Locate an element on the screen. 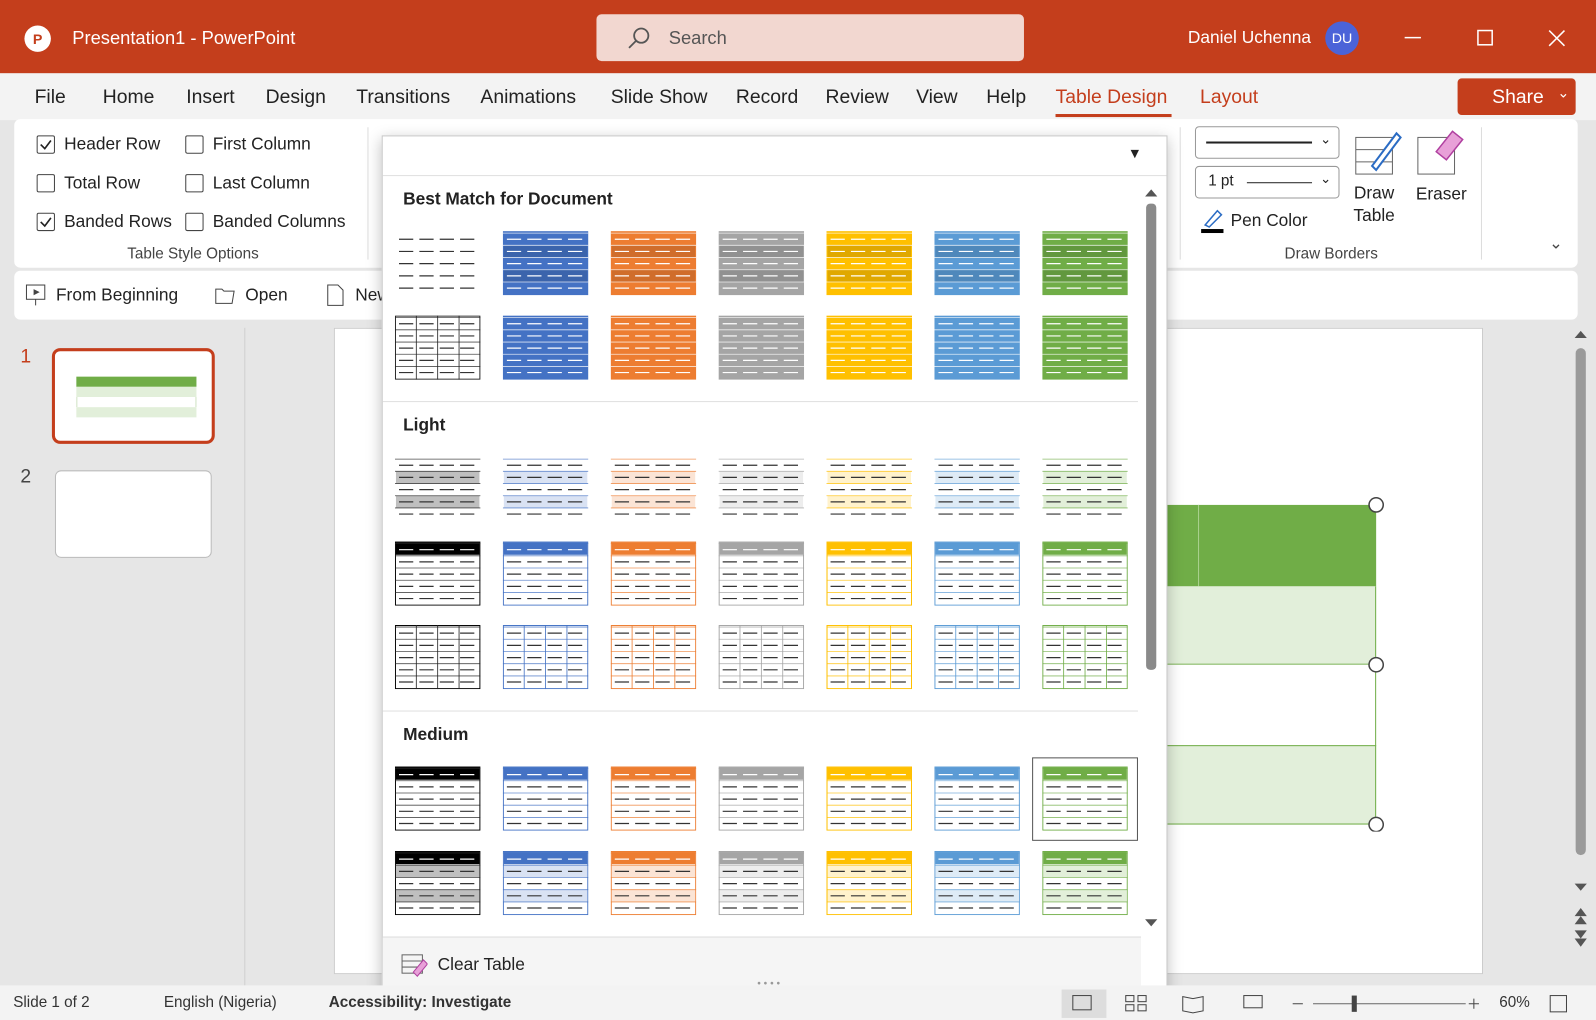 This screenshot has width=1596, height=1020. checkbox-label: First Column is located at coordinates (261, 144).